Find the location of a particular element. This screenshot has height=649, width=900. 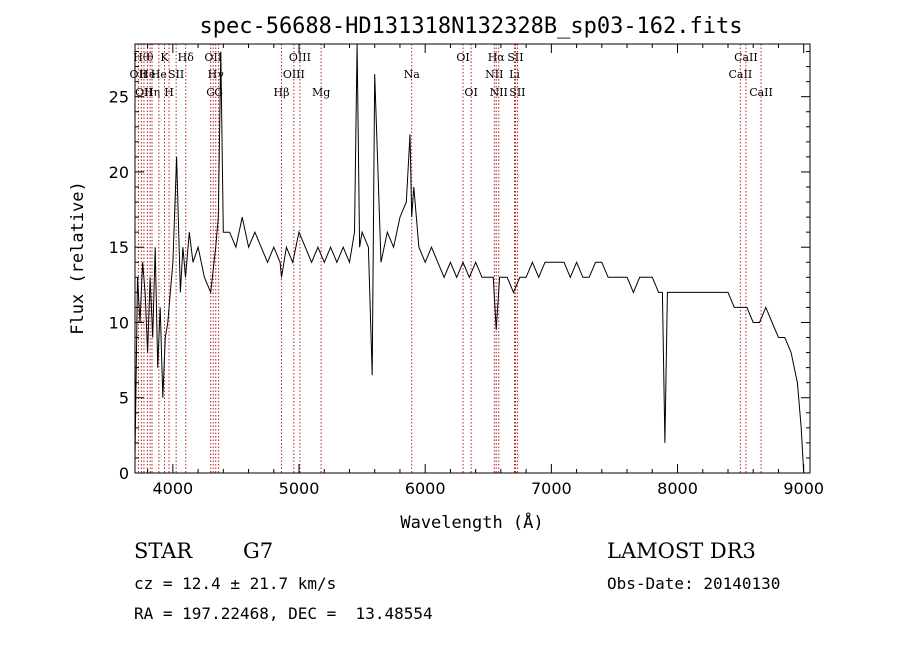

line-label: Na is located at coordinates (412, 74).